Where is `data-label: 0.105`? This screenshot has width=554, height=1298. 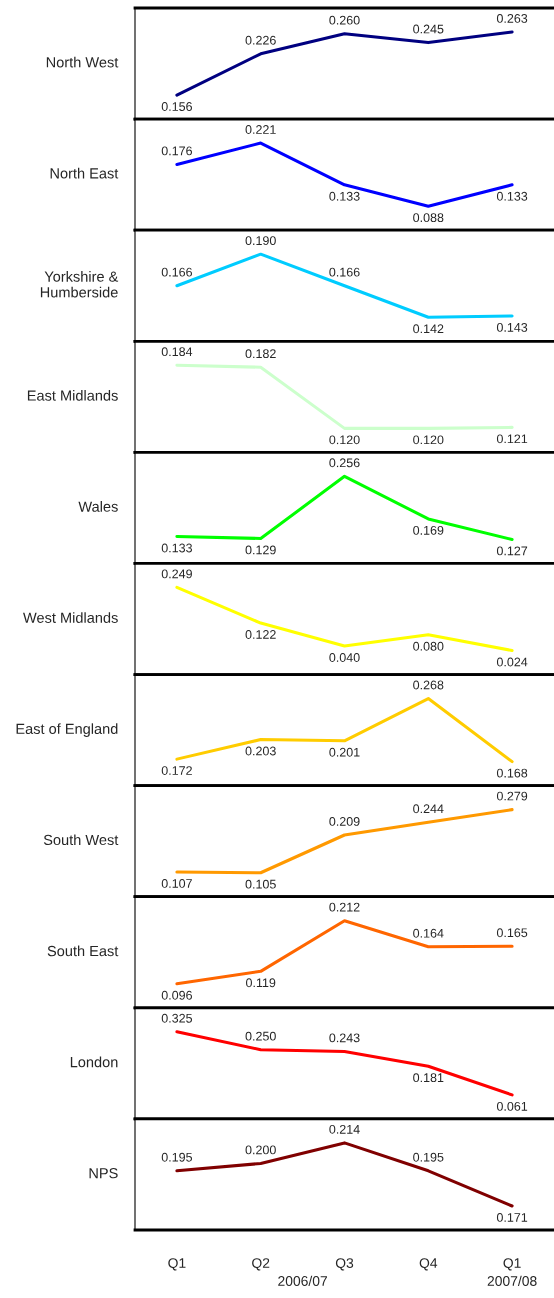
data-label: 0.105 is located at coordinates (260, 884).